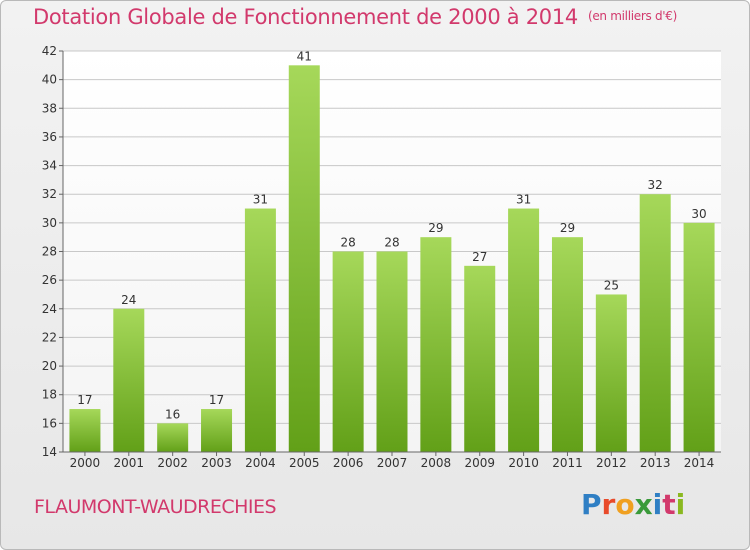 This screenshot has height=550, width=750. Describe the element at coordinates (655, 185) in the screenshot. I see `bar-value-label: 32` at that location.